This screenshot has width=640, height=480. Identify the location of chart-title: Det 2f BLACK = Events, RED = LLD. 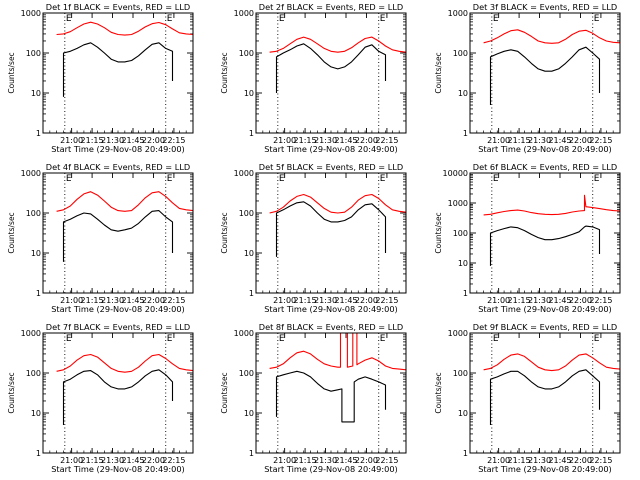
(331, 7).